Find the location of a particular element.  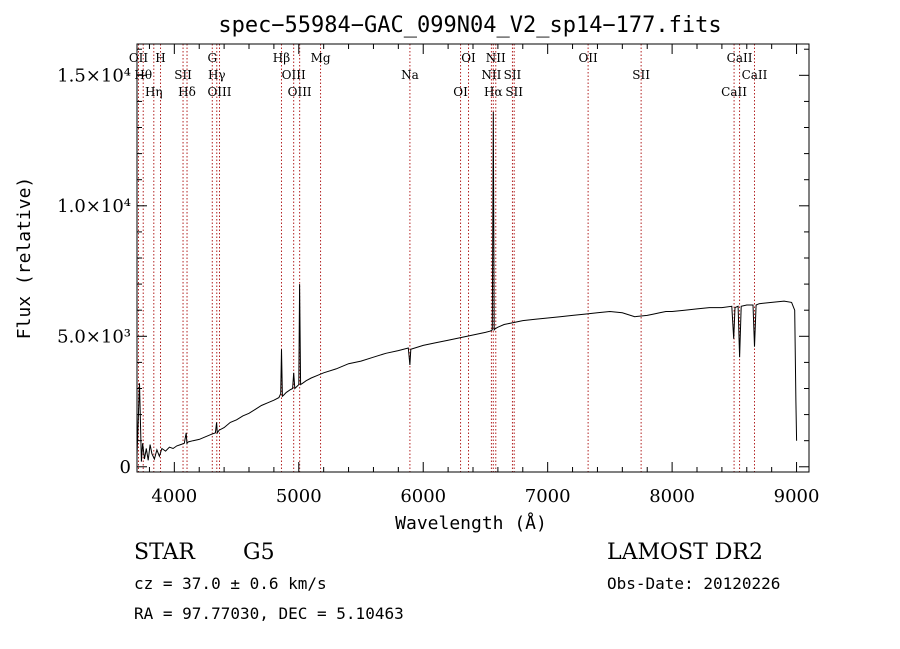

y-axis-label: Flux (relative) is located at coordinates (24, 258).